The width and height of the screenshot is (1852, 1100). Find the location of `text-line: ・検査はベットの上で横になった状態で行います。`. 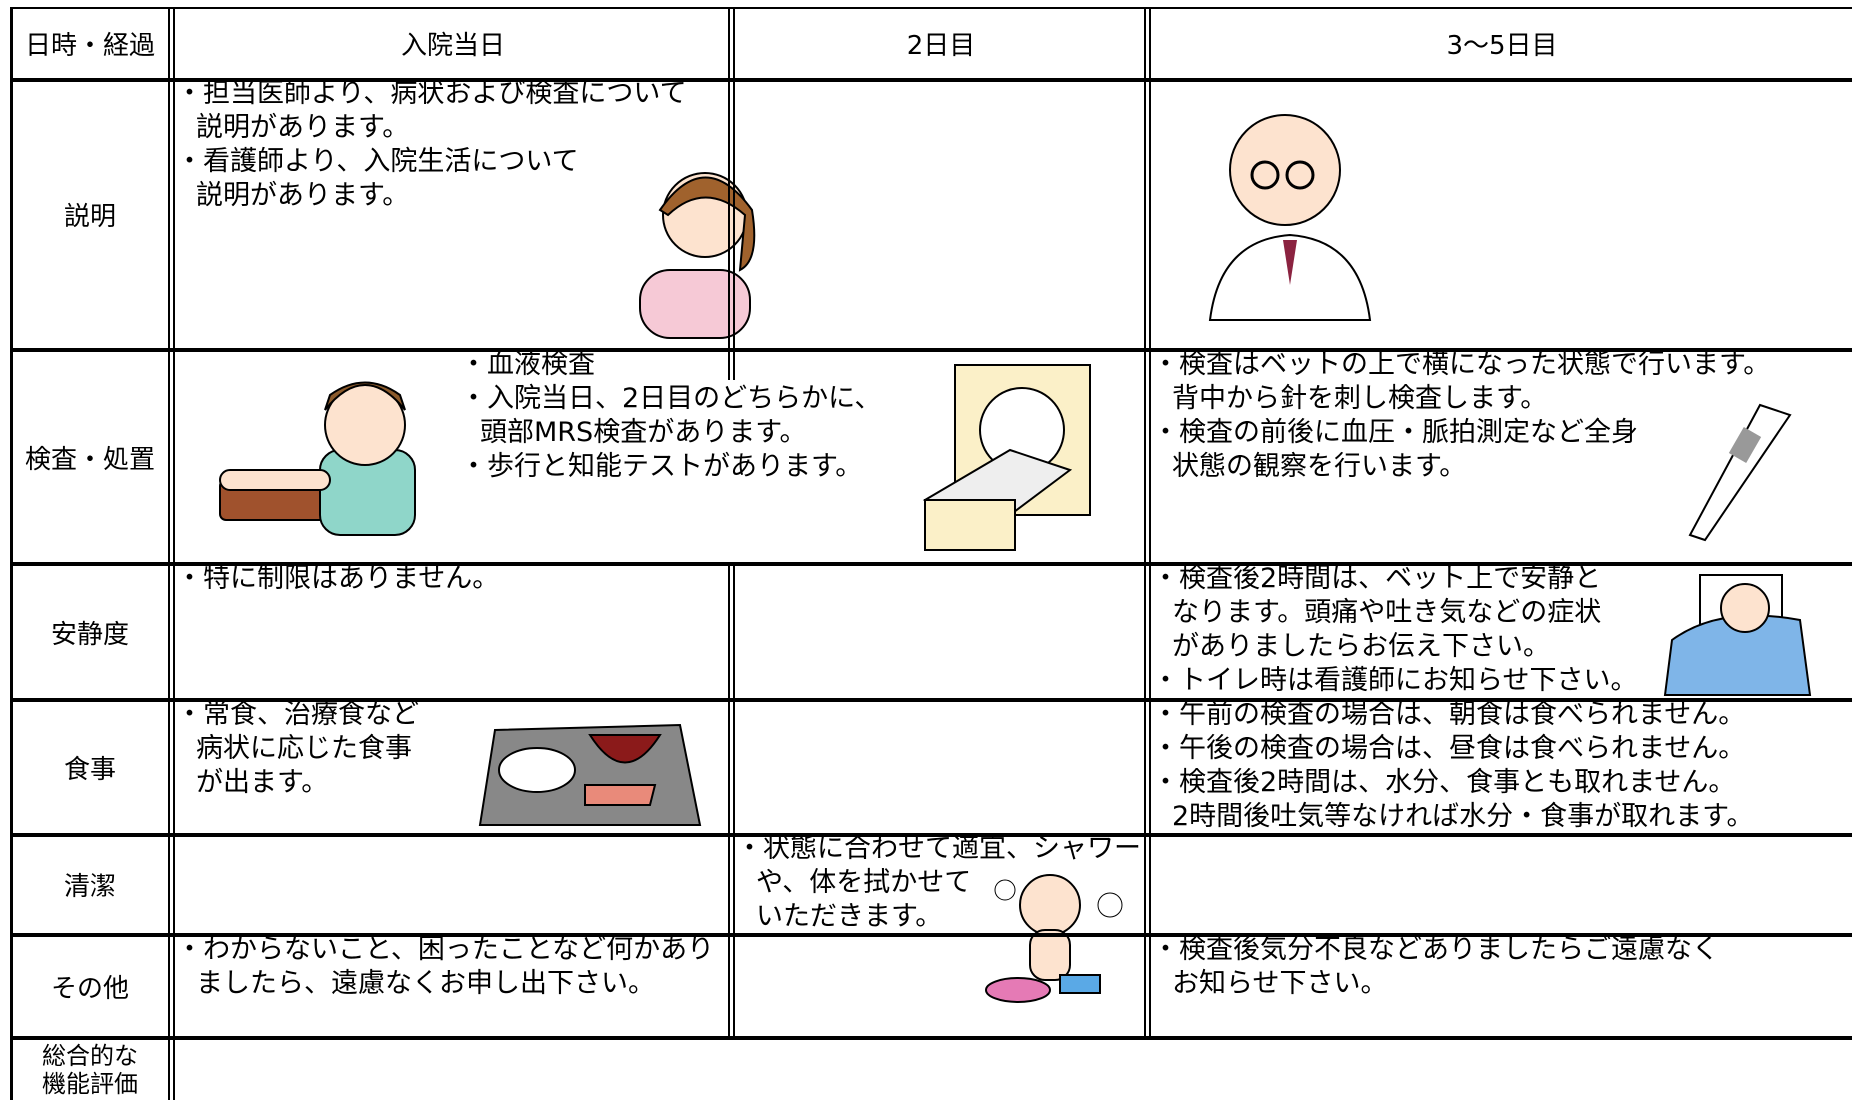

text-line: ・検査はベットの上で横になった状態で行います。 is located at coordinates (1461, 364).